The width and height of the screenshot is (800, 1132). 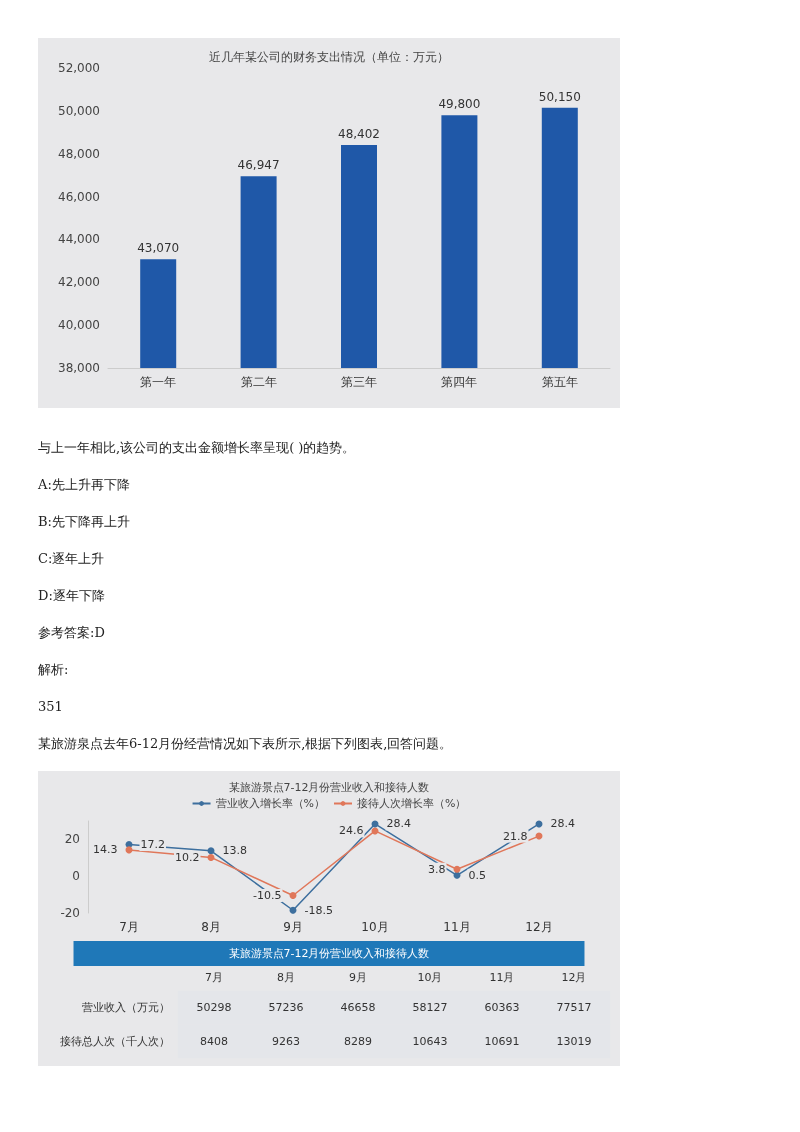 I want to click on data-label: 8408, so click(x=214, y=1041).